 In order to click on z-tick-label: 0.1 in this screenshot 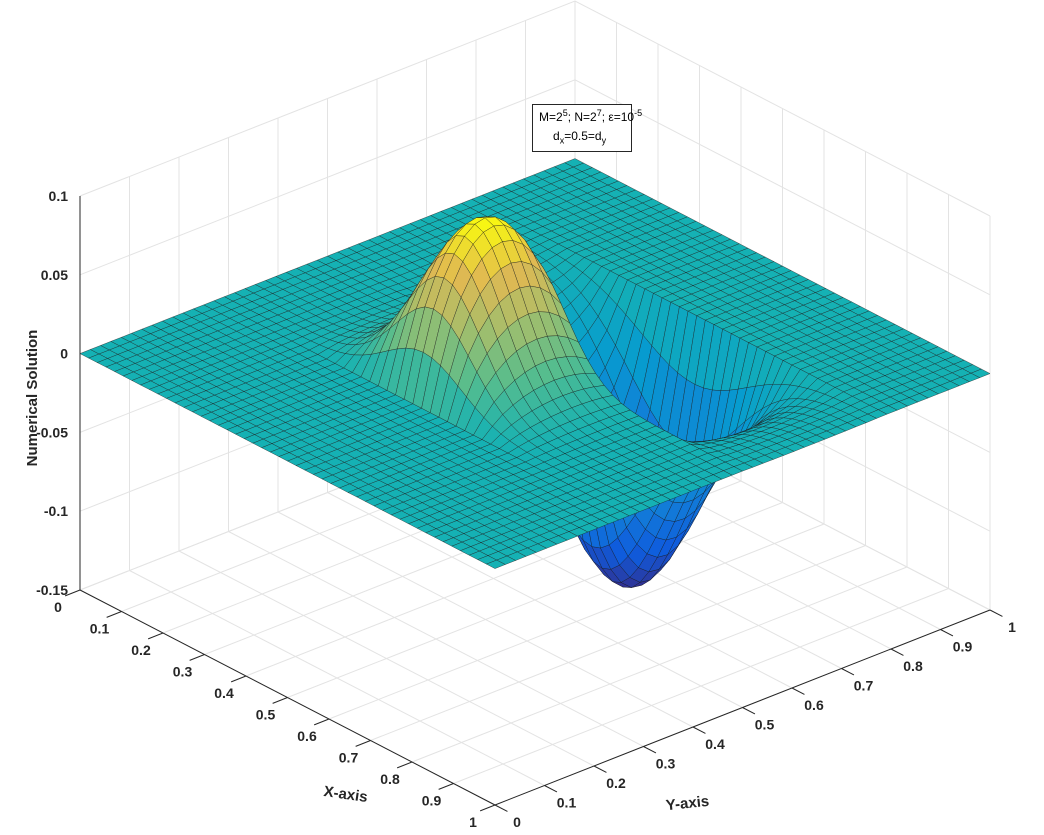, I will do `click(59, 196)`.